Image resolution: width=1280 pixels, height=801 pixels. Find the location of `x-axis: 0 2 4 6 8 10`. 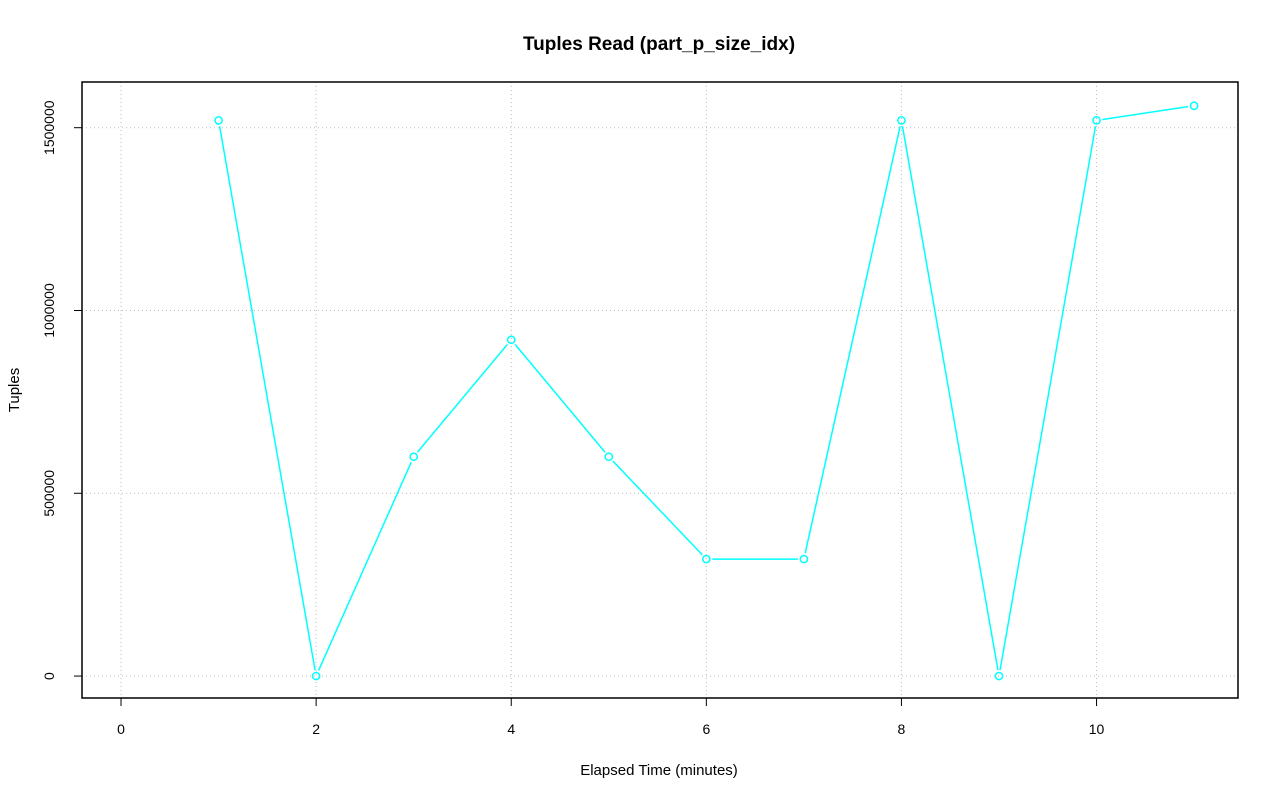

x-axis: 0 2 4 6 8 10 is located at coordinates (611, 717).